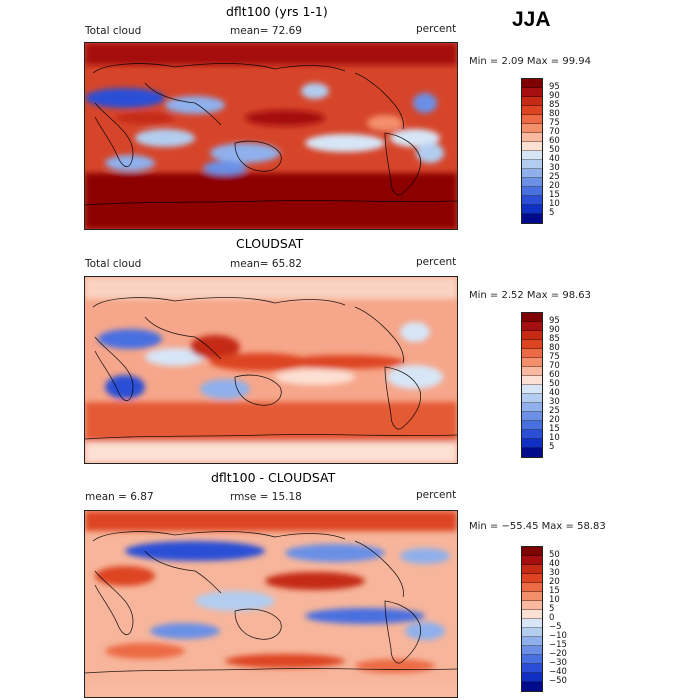 The height and width of the screenshot is (700, 700). Describe the element at coordinates (558, 681) in the screenshot. I see `panel-3-colorbar-label: −50` at that location.